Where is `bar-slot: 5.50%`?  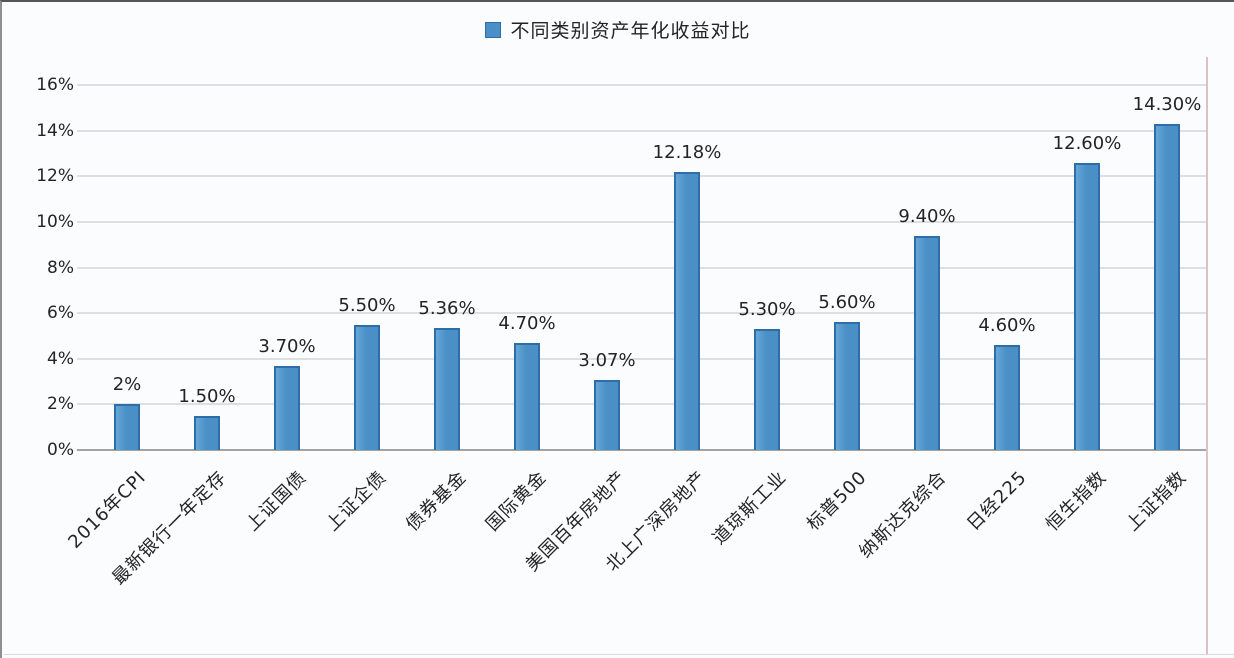
bar-slot: 5.50% is located at coordinates (367, 267).